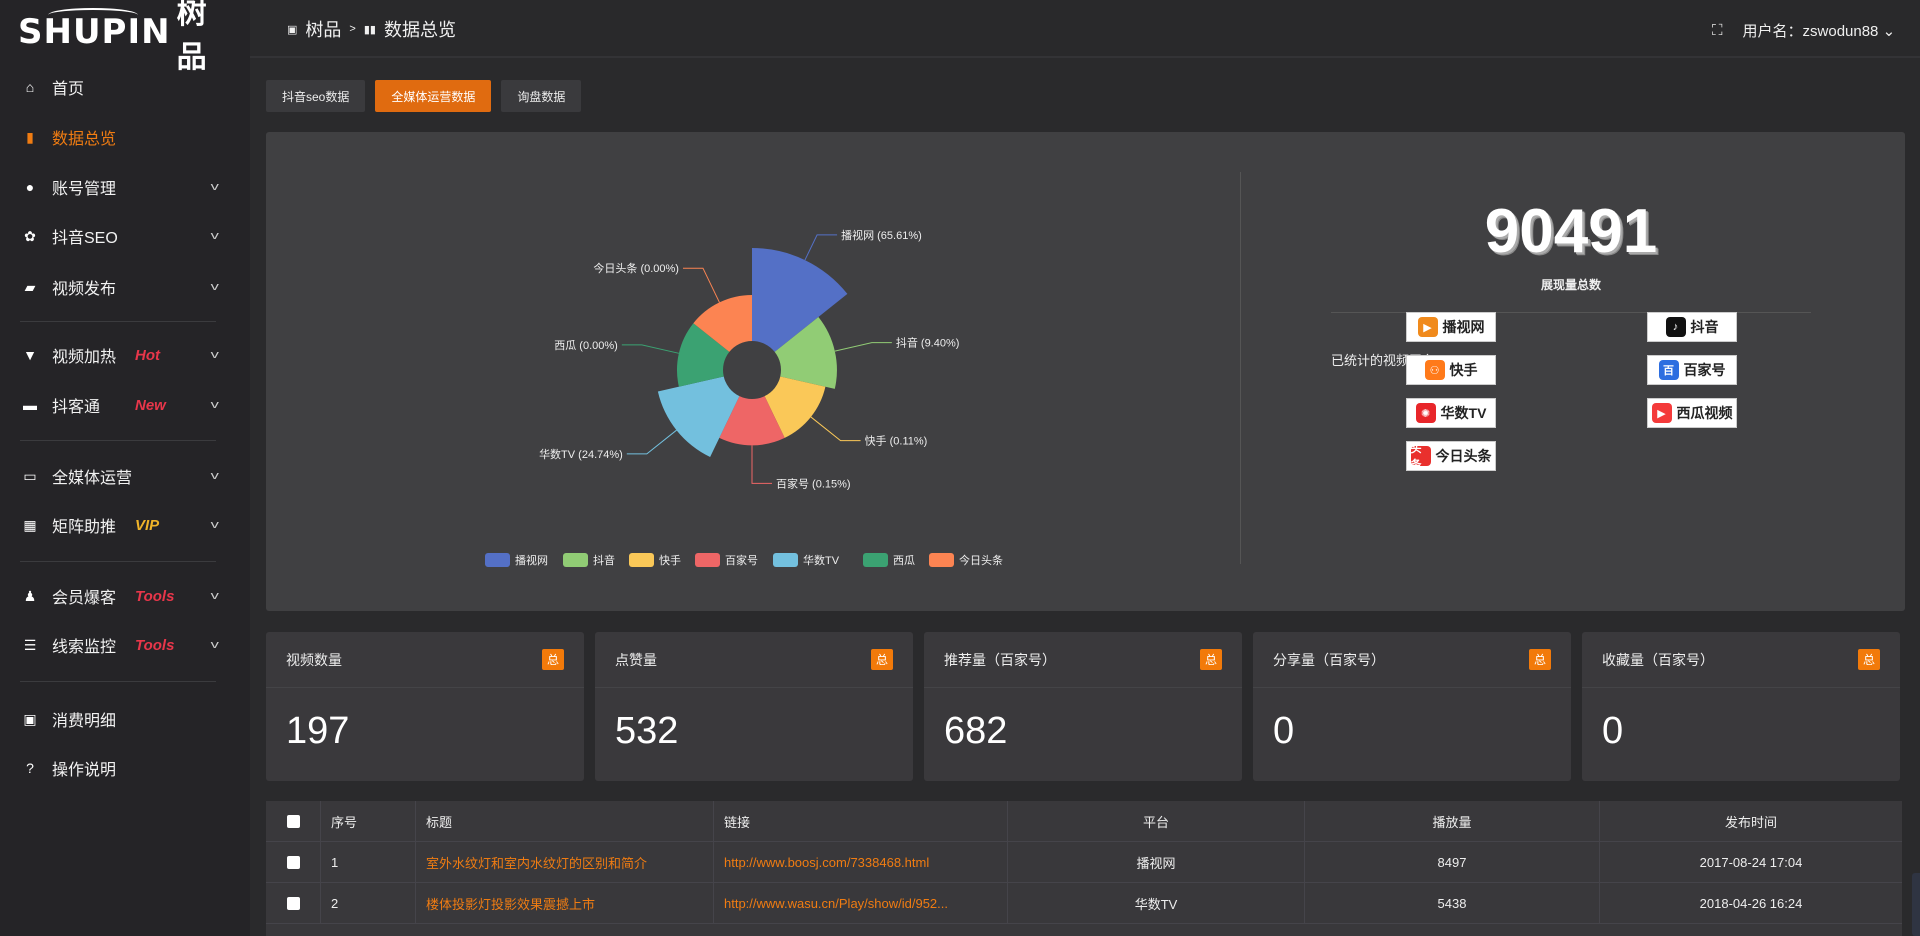  I want to click on slice-label: 百家号 (0.15%), so click(813, 483).